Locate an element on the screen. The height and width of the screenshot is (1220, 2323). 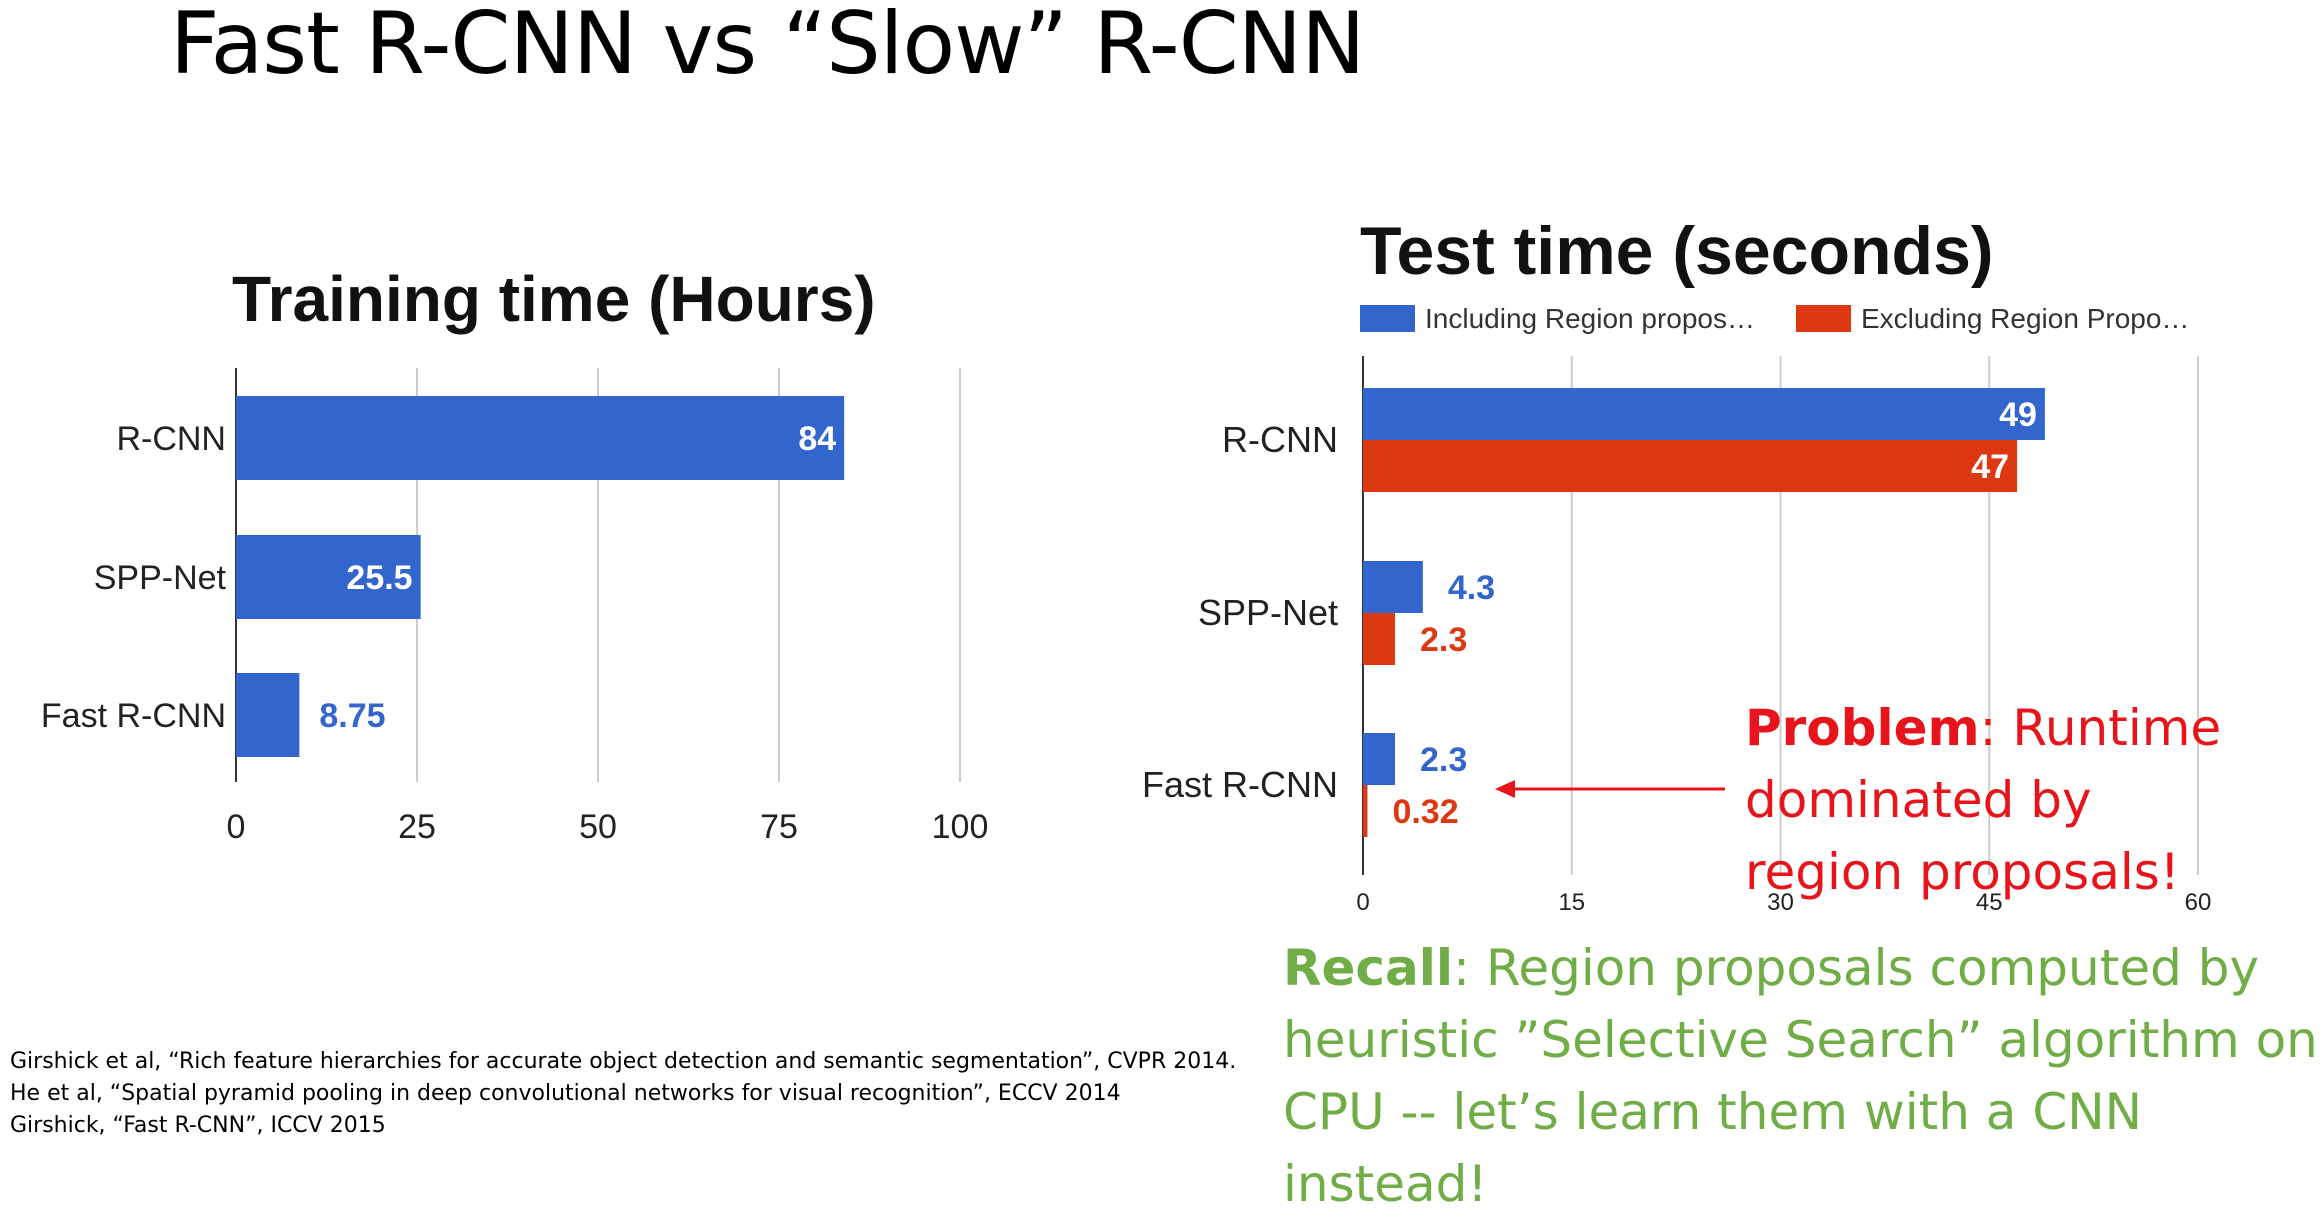
data-label: 25.5 is located at coordinates (379, 578).